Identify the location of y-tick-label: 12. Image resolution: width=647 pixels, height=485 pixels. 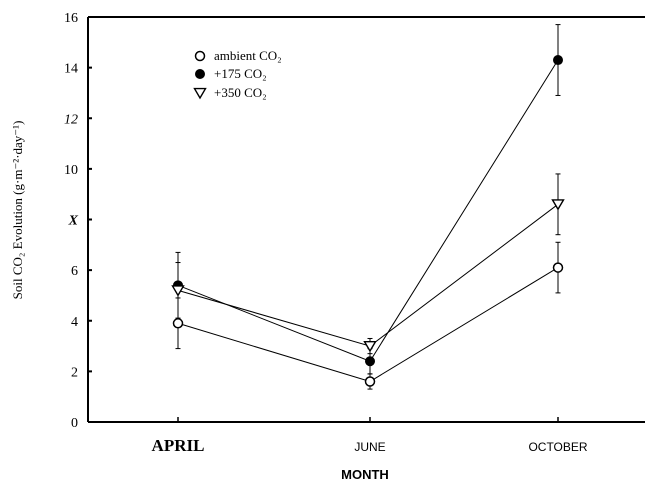
(71, 119).